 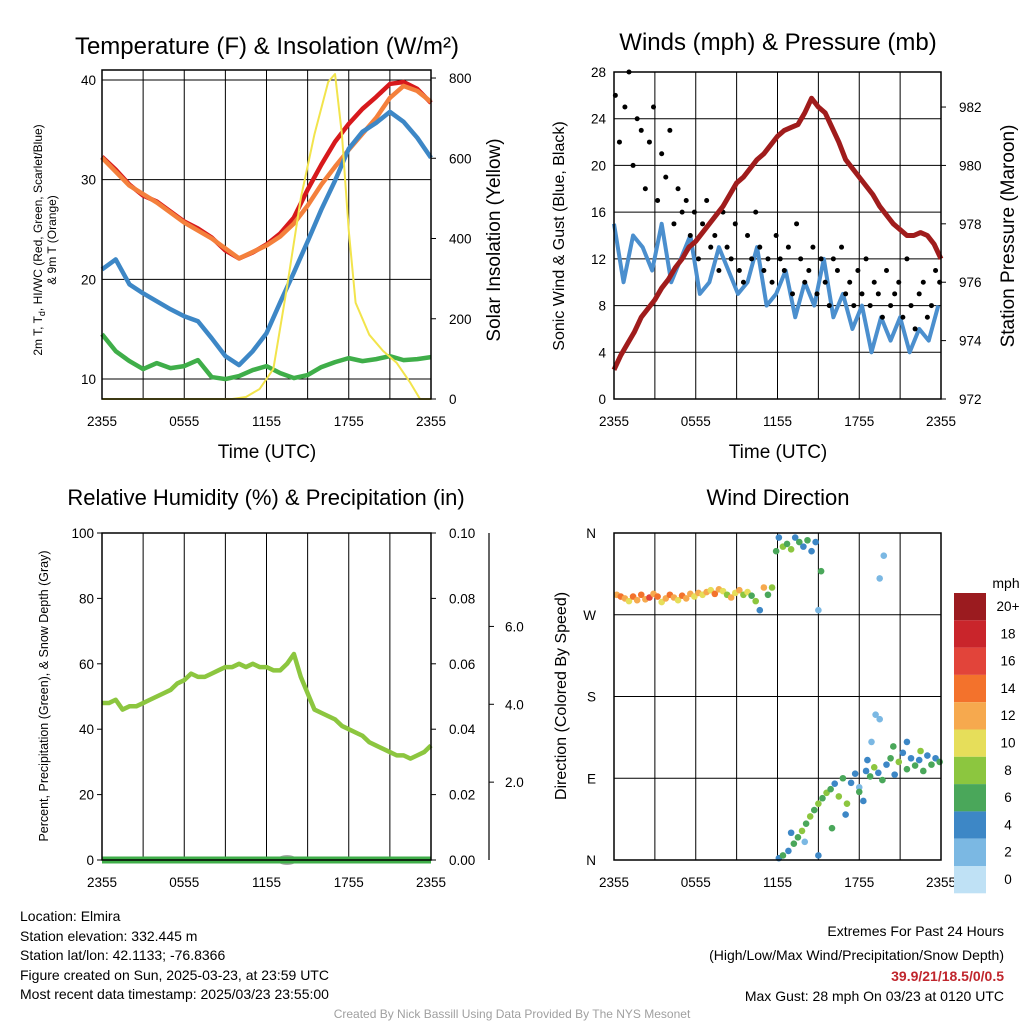 What do you see at coordinates (70, 916) in the screenshot?
I see `station-location: Location: Elmira` at bounding box center [70, 916].